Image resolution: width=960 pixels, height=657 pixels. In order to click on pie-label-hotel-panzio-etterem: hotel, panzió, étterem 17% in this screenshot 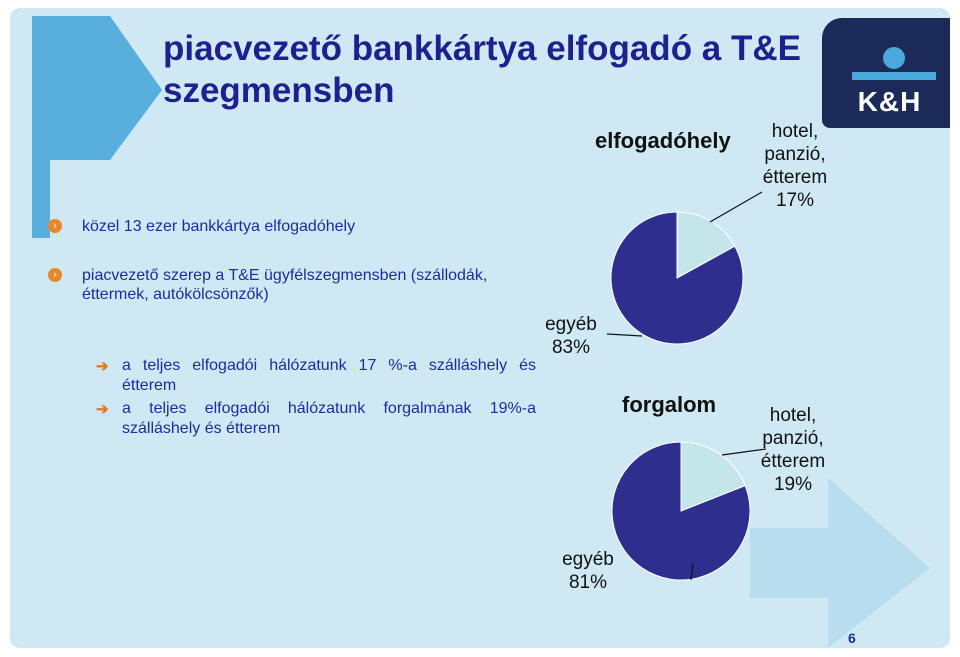, I will do `click(795, 166)`.